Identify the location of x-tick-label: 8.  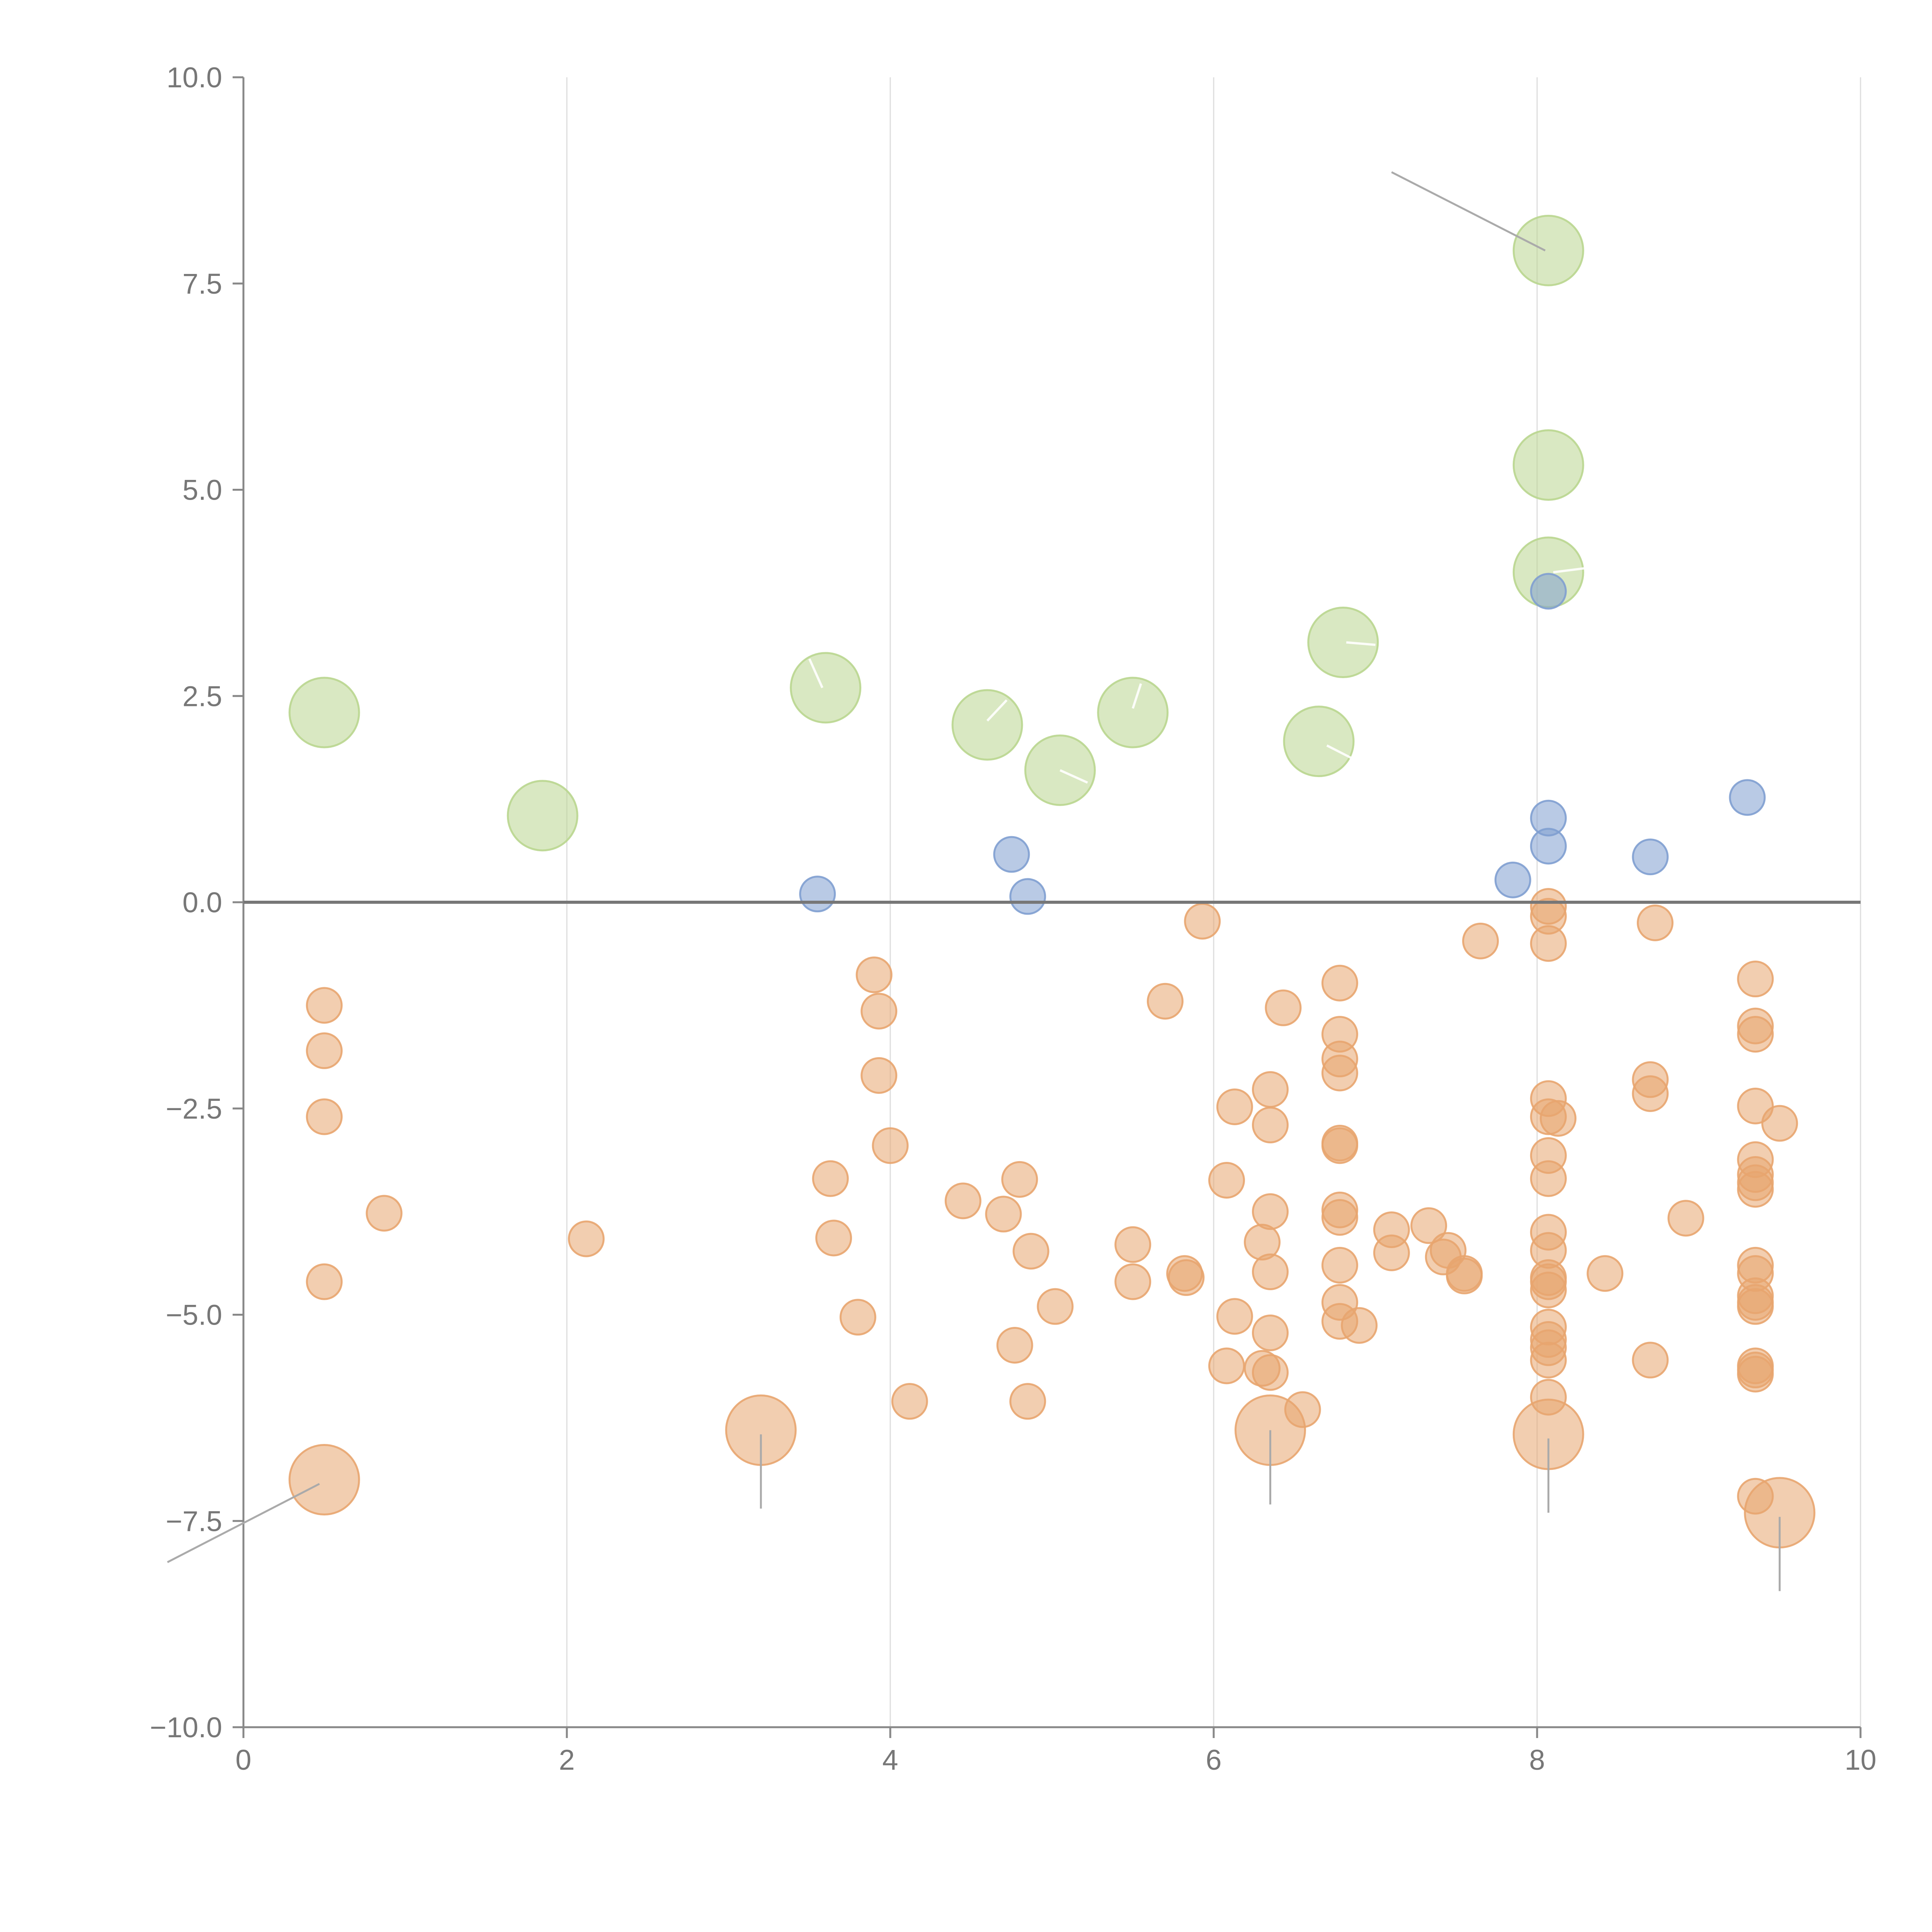
(1537, 1760).